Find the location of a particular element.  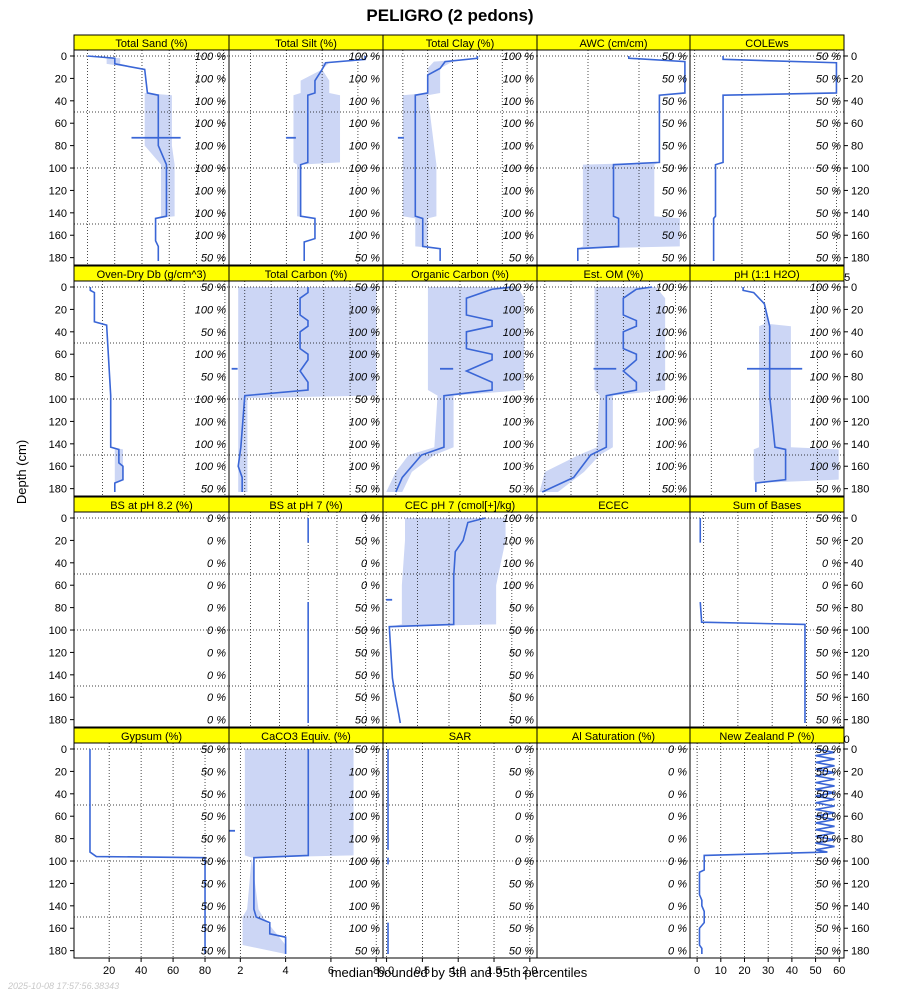

panel-strip-label: pH (1:1 H2O) is located at coordinates (766, 275).